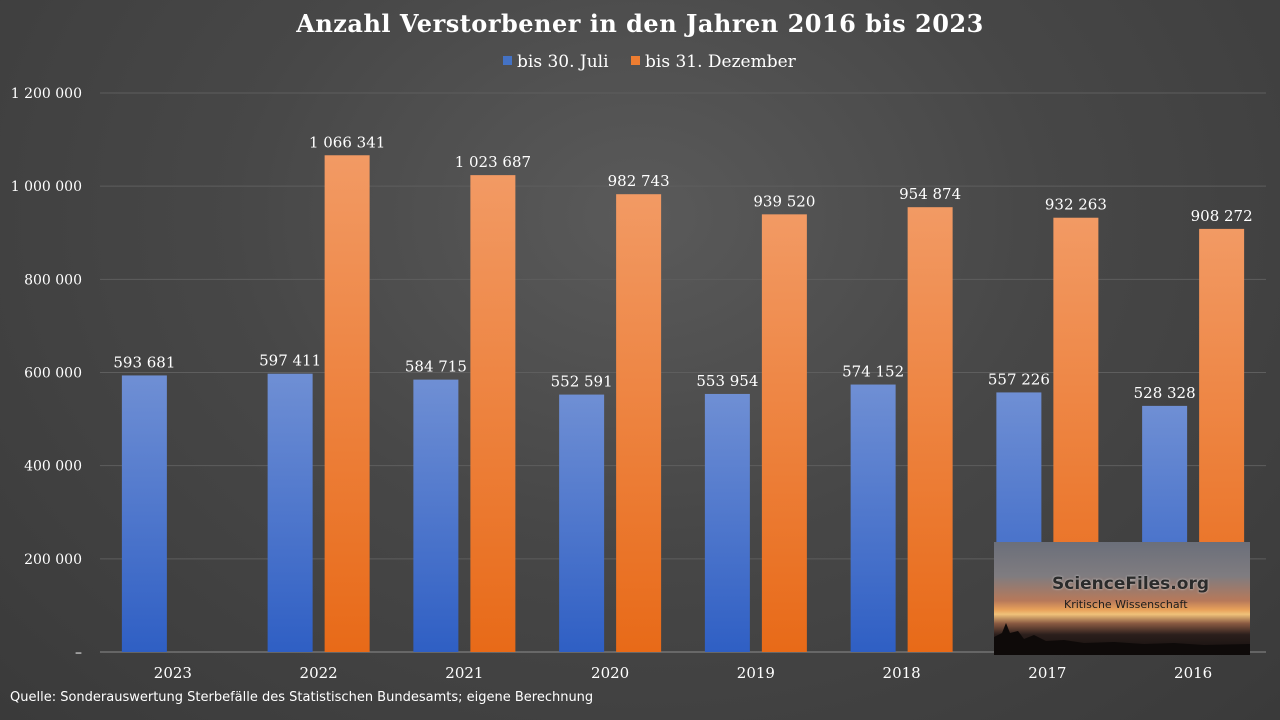 The height and width of the screenshot is (720, 1280). Describe the element at coordinates (436, 515) in the screenshot. I see `bar-bis-30-juli-2021` at that location.